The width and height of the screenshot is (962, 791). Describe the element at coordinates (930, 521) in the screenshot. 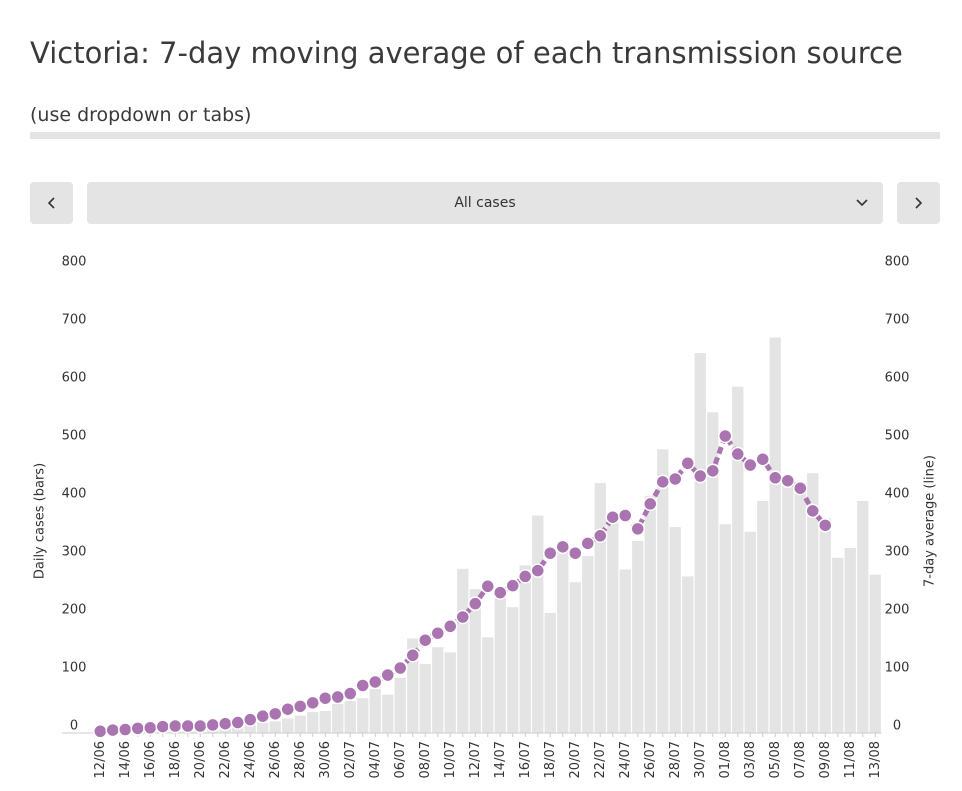

I see `y2-axis-label: 7-day average (line)` at that location.